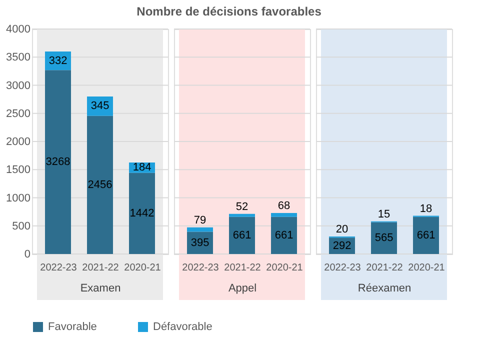 The width and height of the screenshot is (480, 340). What do you see at coordinates (21, 226) in the screenshot?
I see `y-tick-label: 500` at bounding box center [21, 226].